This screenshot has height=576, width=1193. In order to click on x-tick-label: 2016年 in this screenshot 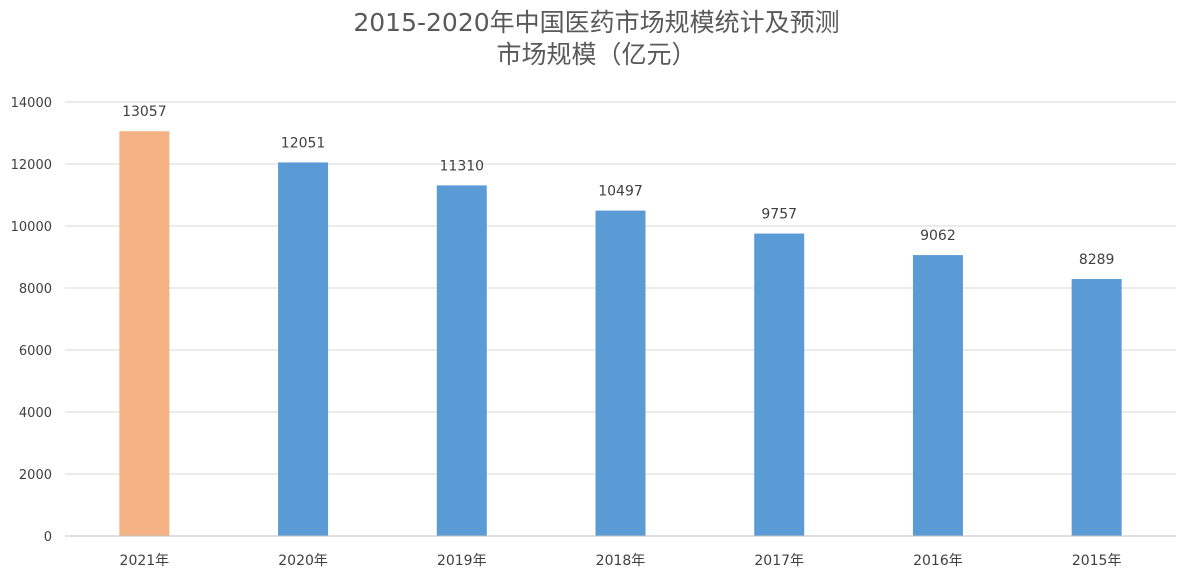, I will do `click(938, 561)`.